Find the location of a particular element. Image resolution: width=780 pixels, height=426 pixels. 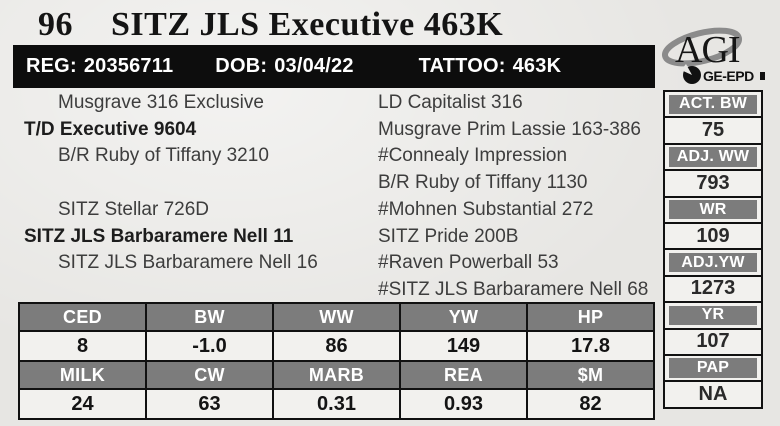

pedigree-sire: T/D Executive 9604 is located at coordinates (110, 129).